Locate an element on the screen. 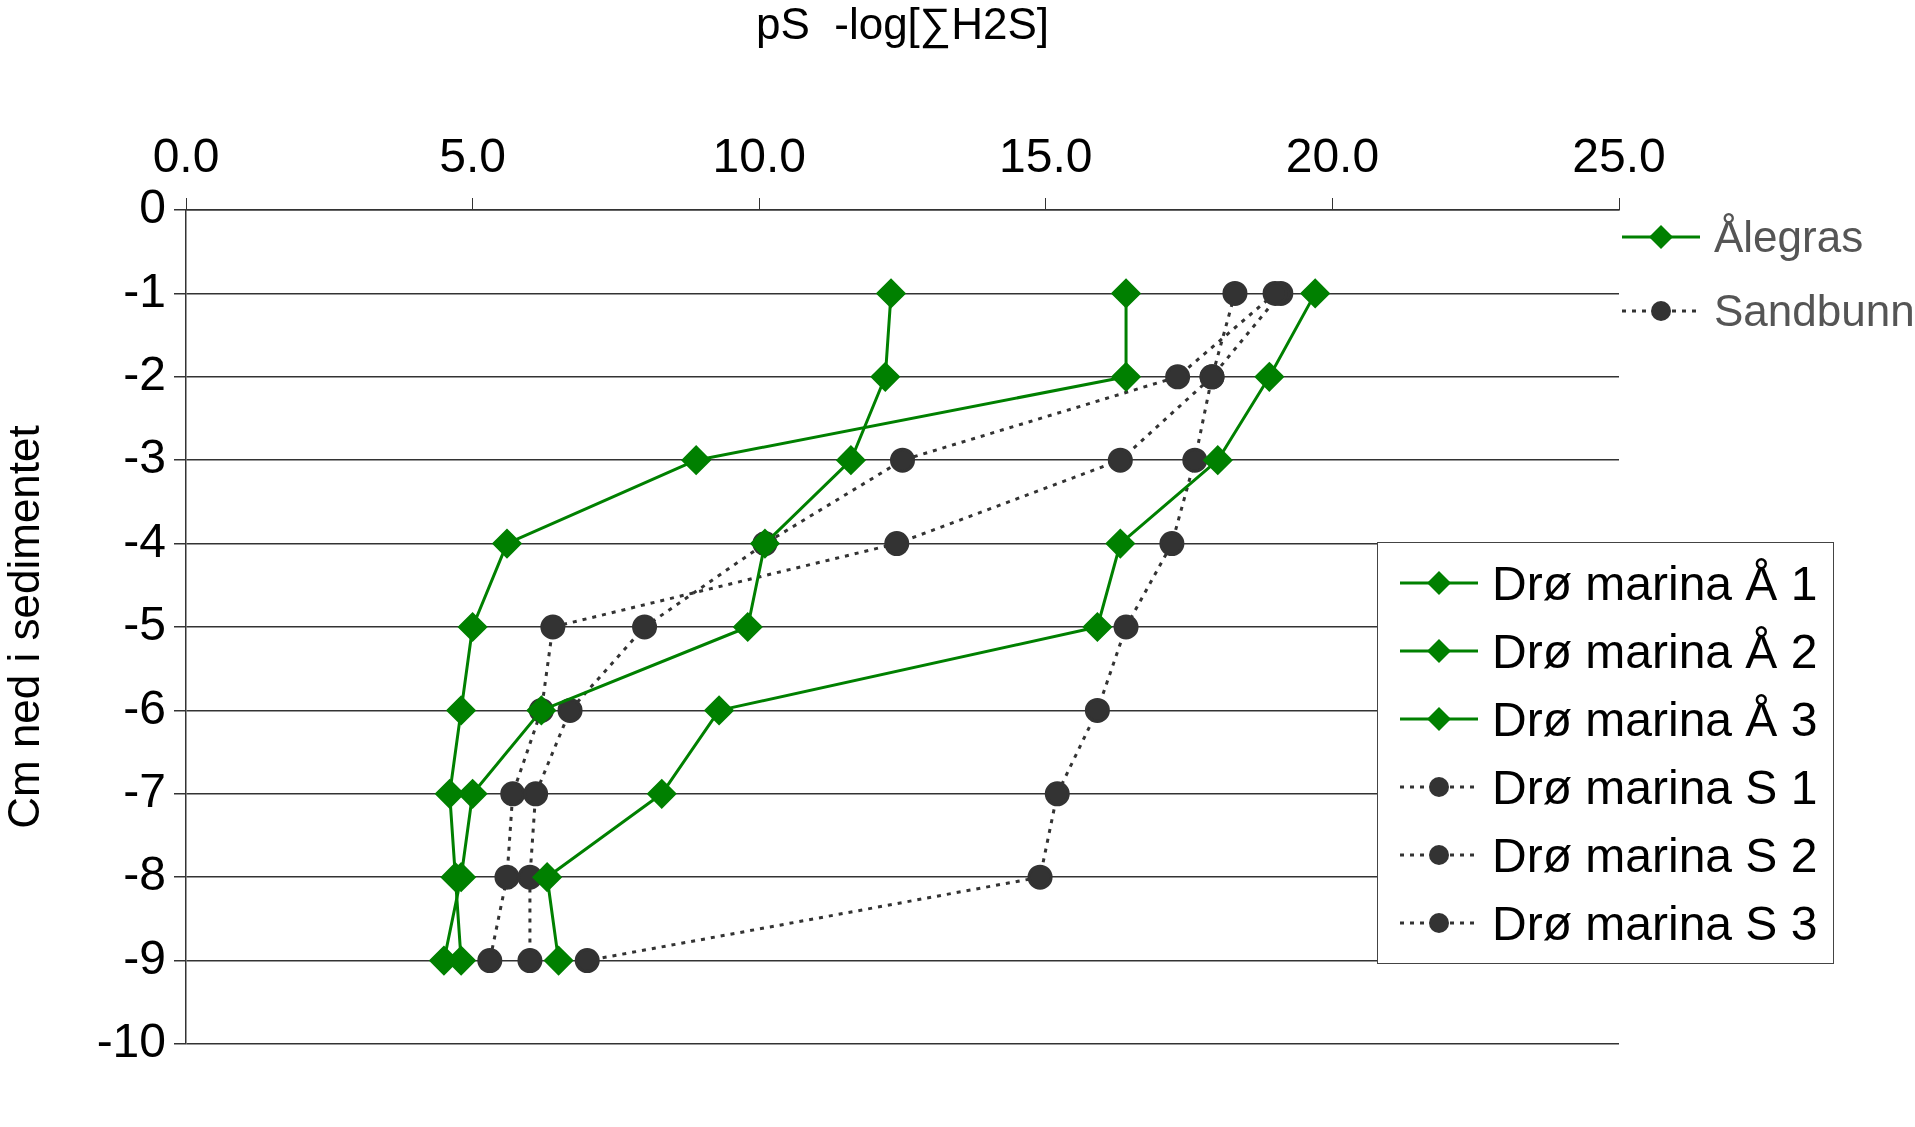  y-tick-label: -2 is located at coordinates (144, 374).